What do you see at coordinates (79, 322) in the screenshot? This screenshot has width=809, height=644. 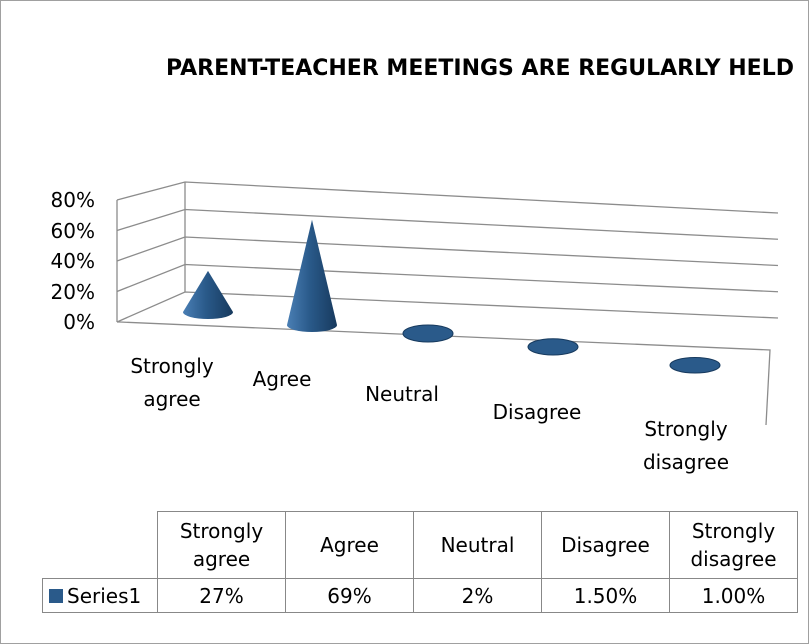 I see `y-tick-label: 0%` at bounding box center [79, 322].